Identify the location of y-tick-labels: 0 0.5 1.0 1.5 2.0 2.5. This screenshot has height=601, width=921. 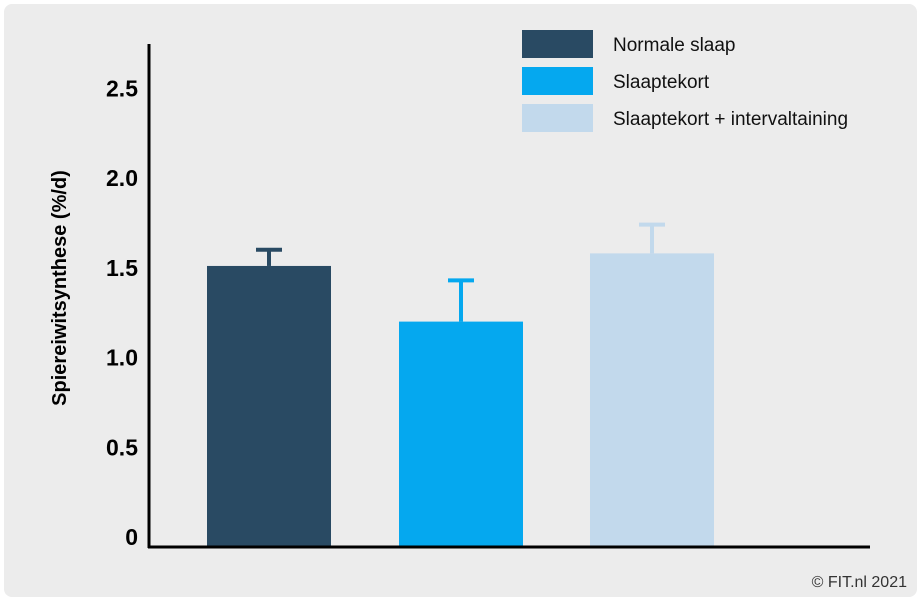
(122, 312).